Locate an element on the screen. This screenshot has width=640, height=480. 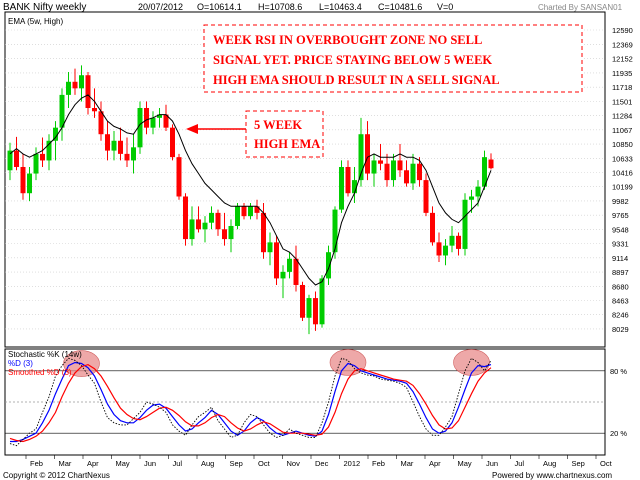
price-tick-label: 10199 is located at coordinates (622, 187).